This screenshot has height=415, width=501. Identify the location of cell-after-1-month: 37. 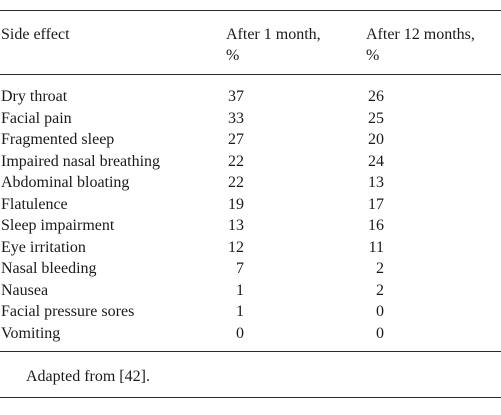
(236, 96).